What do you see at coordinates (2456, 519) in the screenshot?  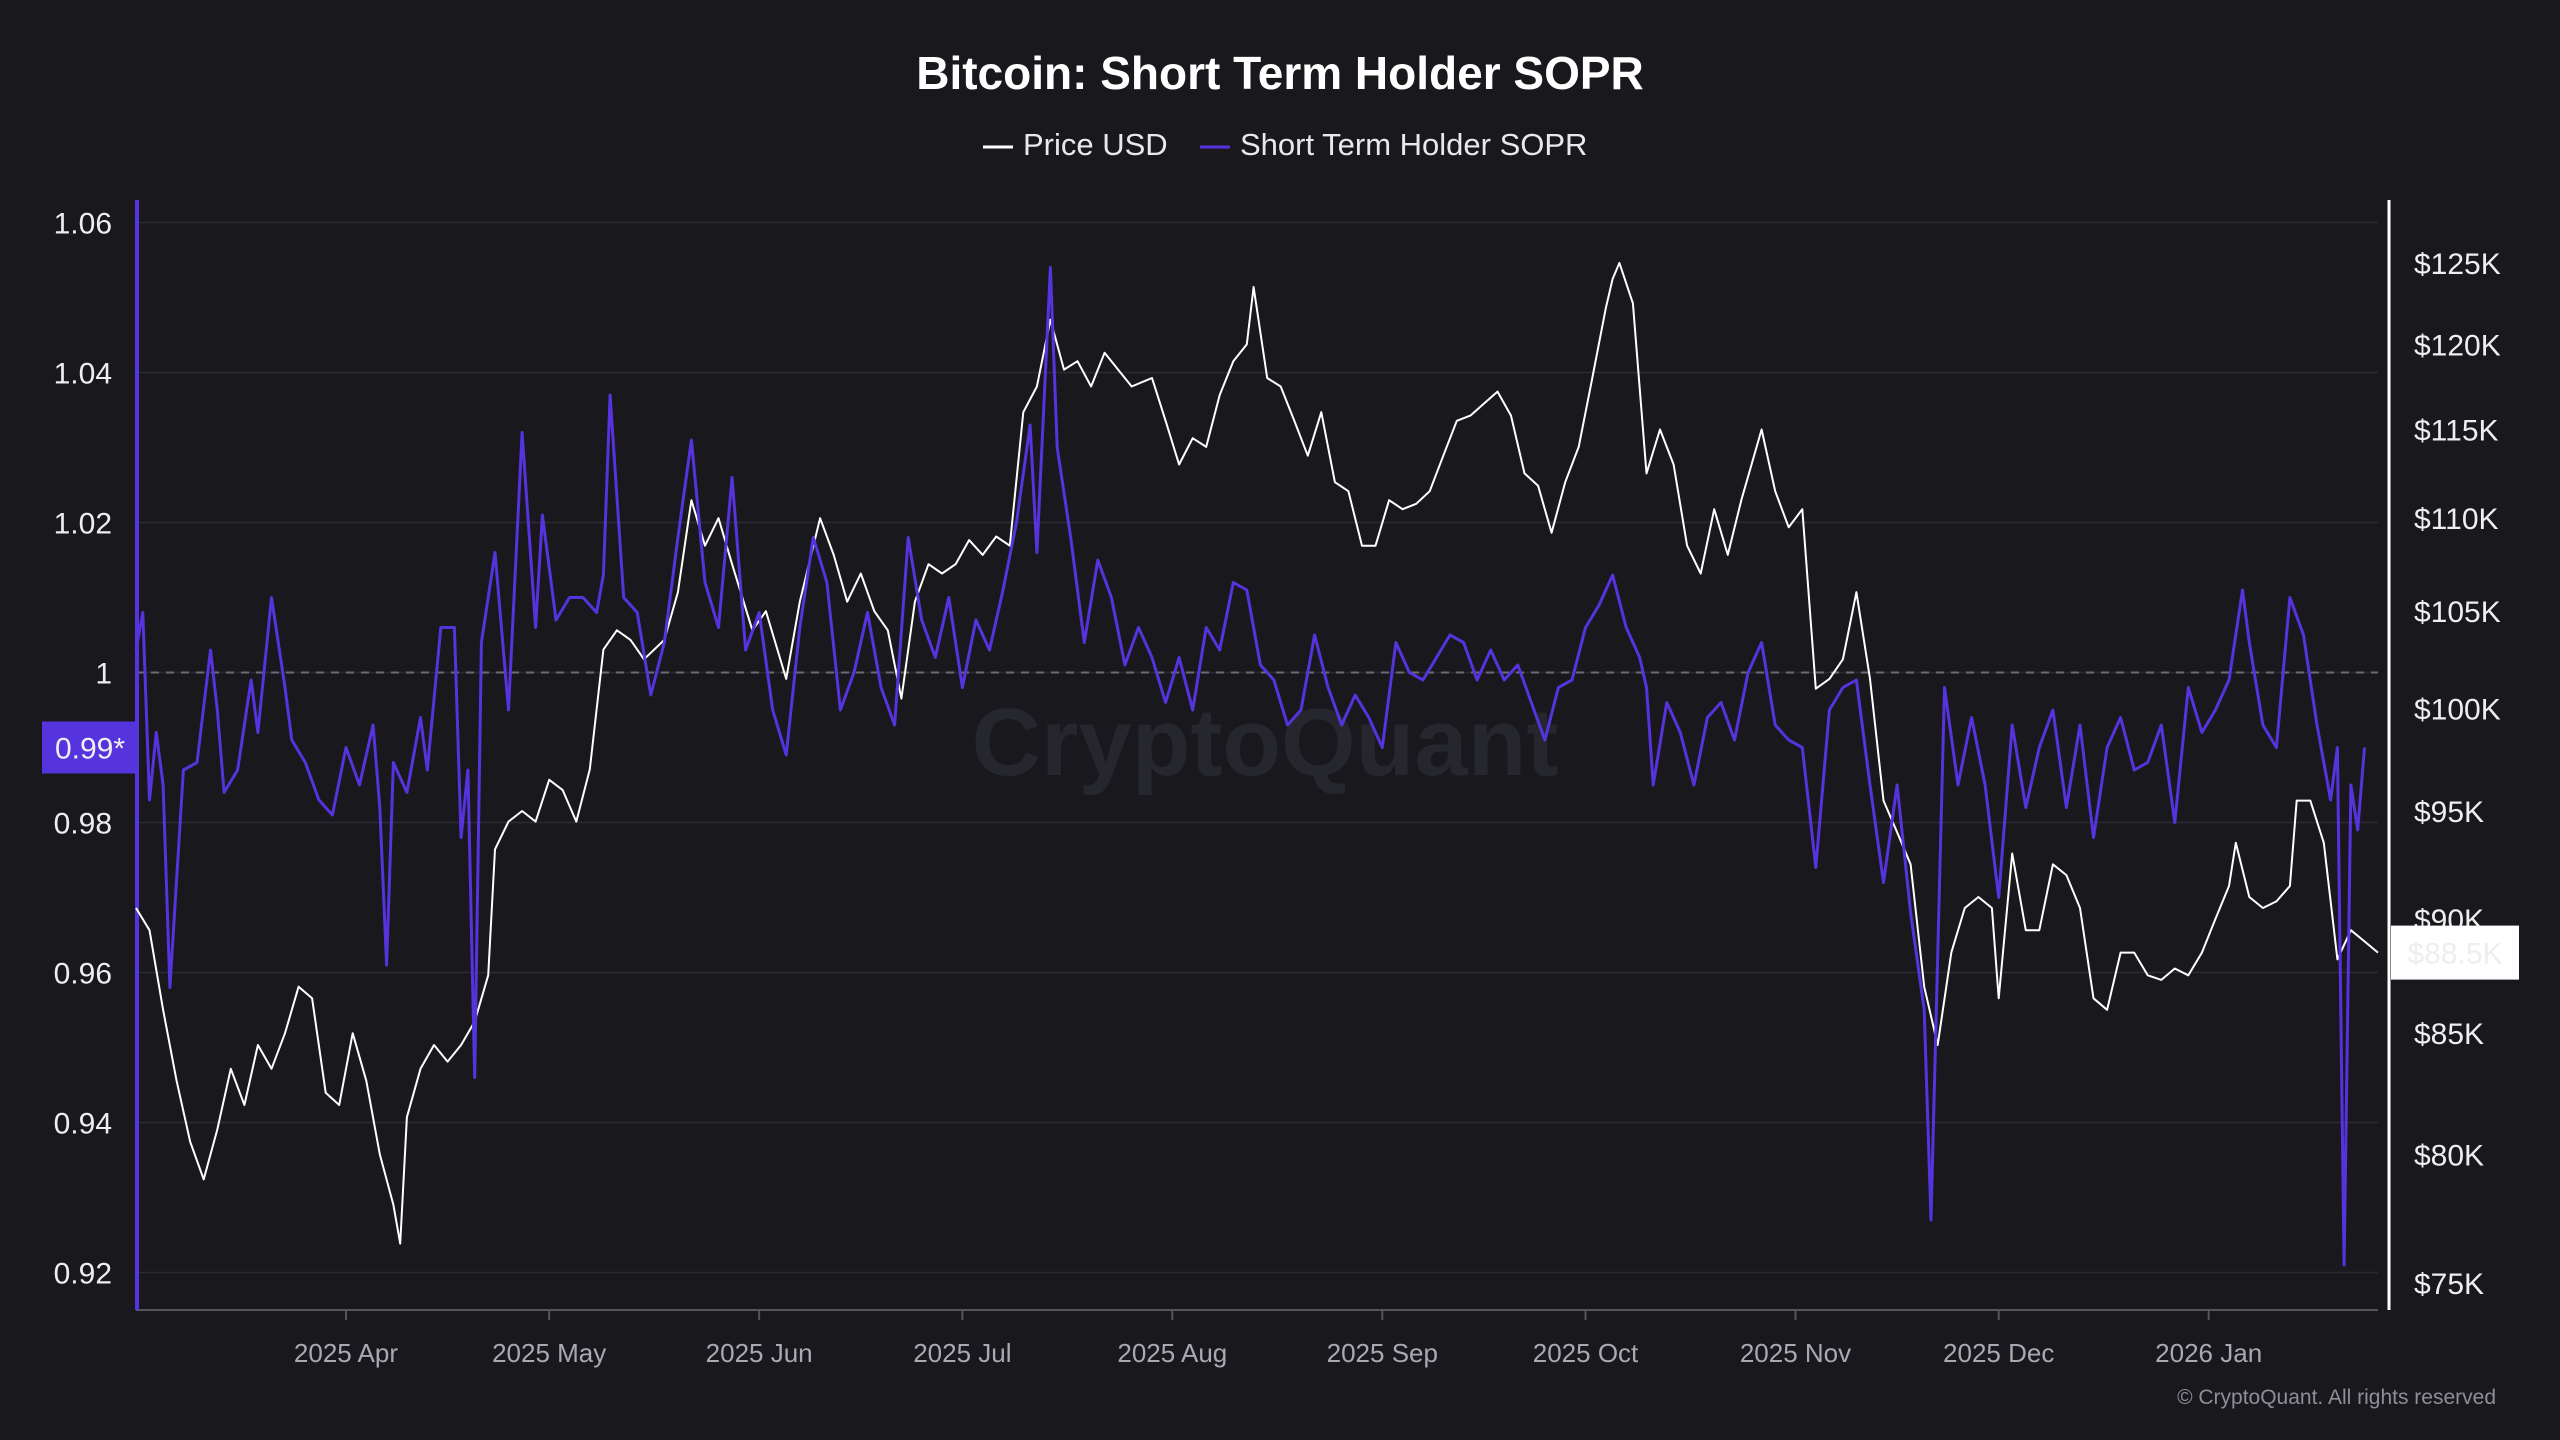 I see `right-tick-label: $110K` at bounding box center [2456, 519].